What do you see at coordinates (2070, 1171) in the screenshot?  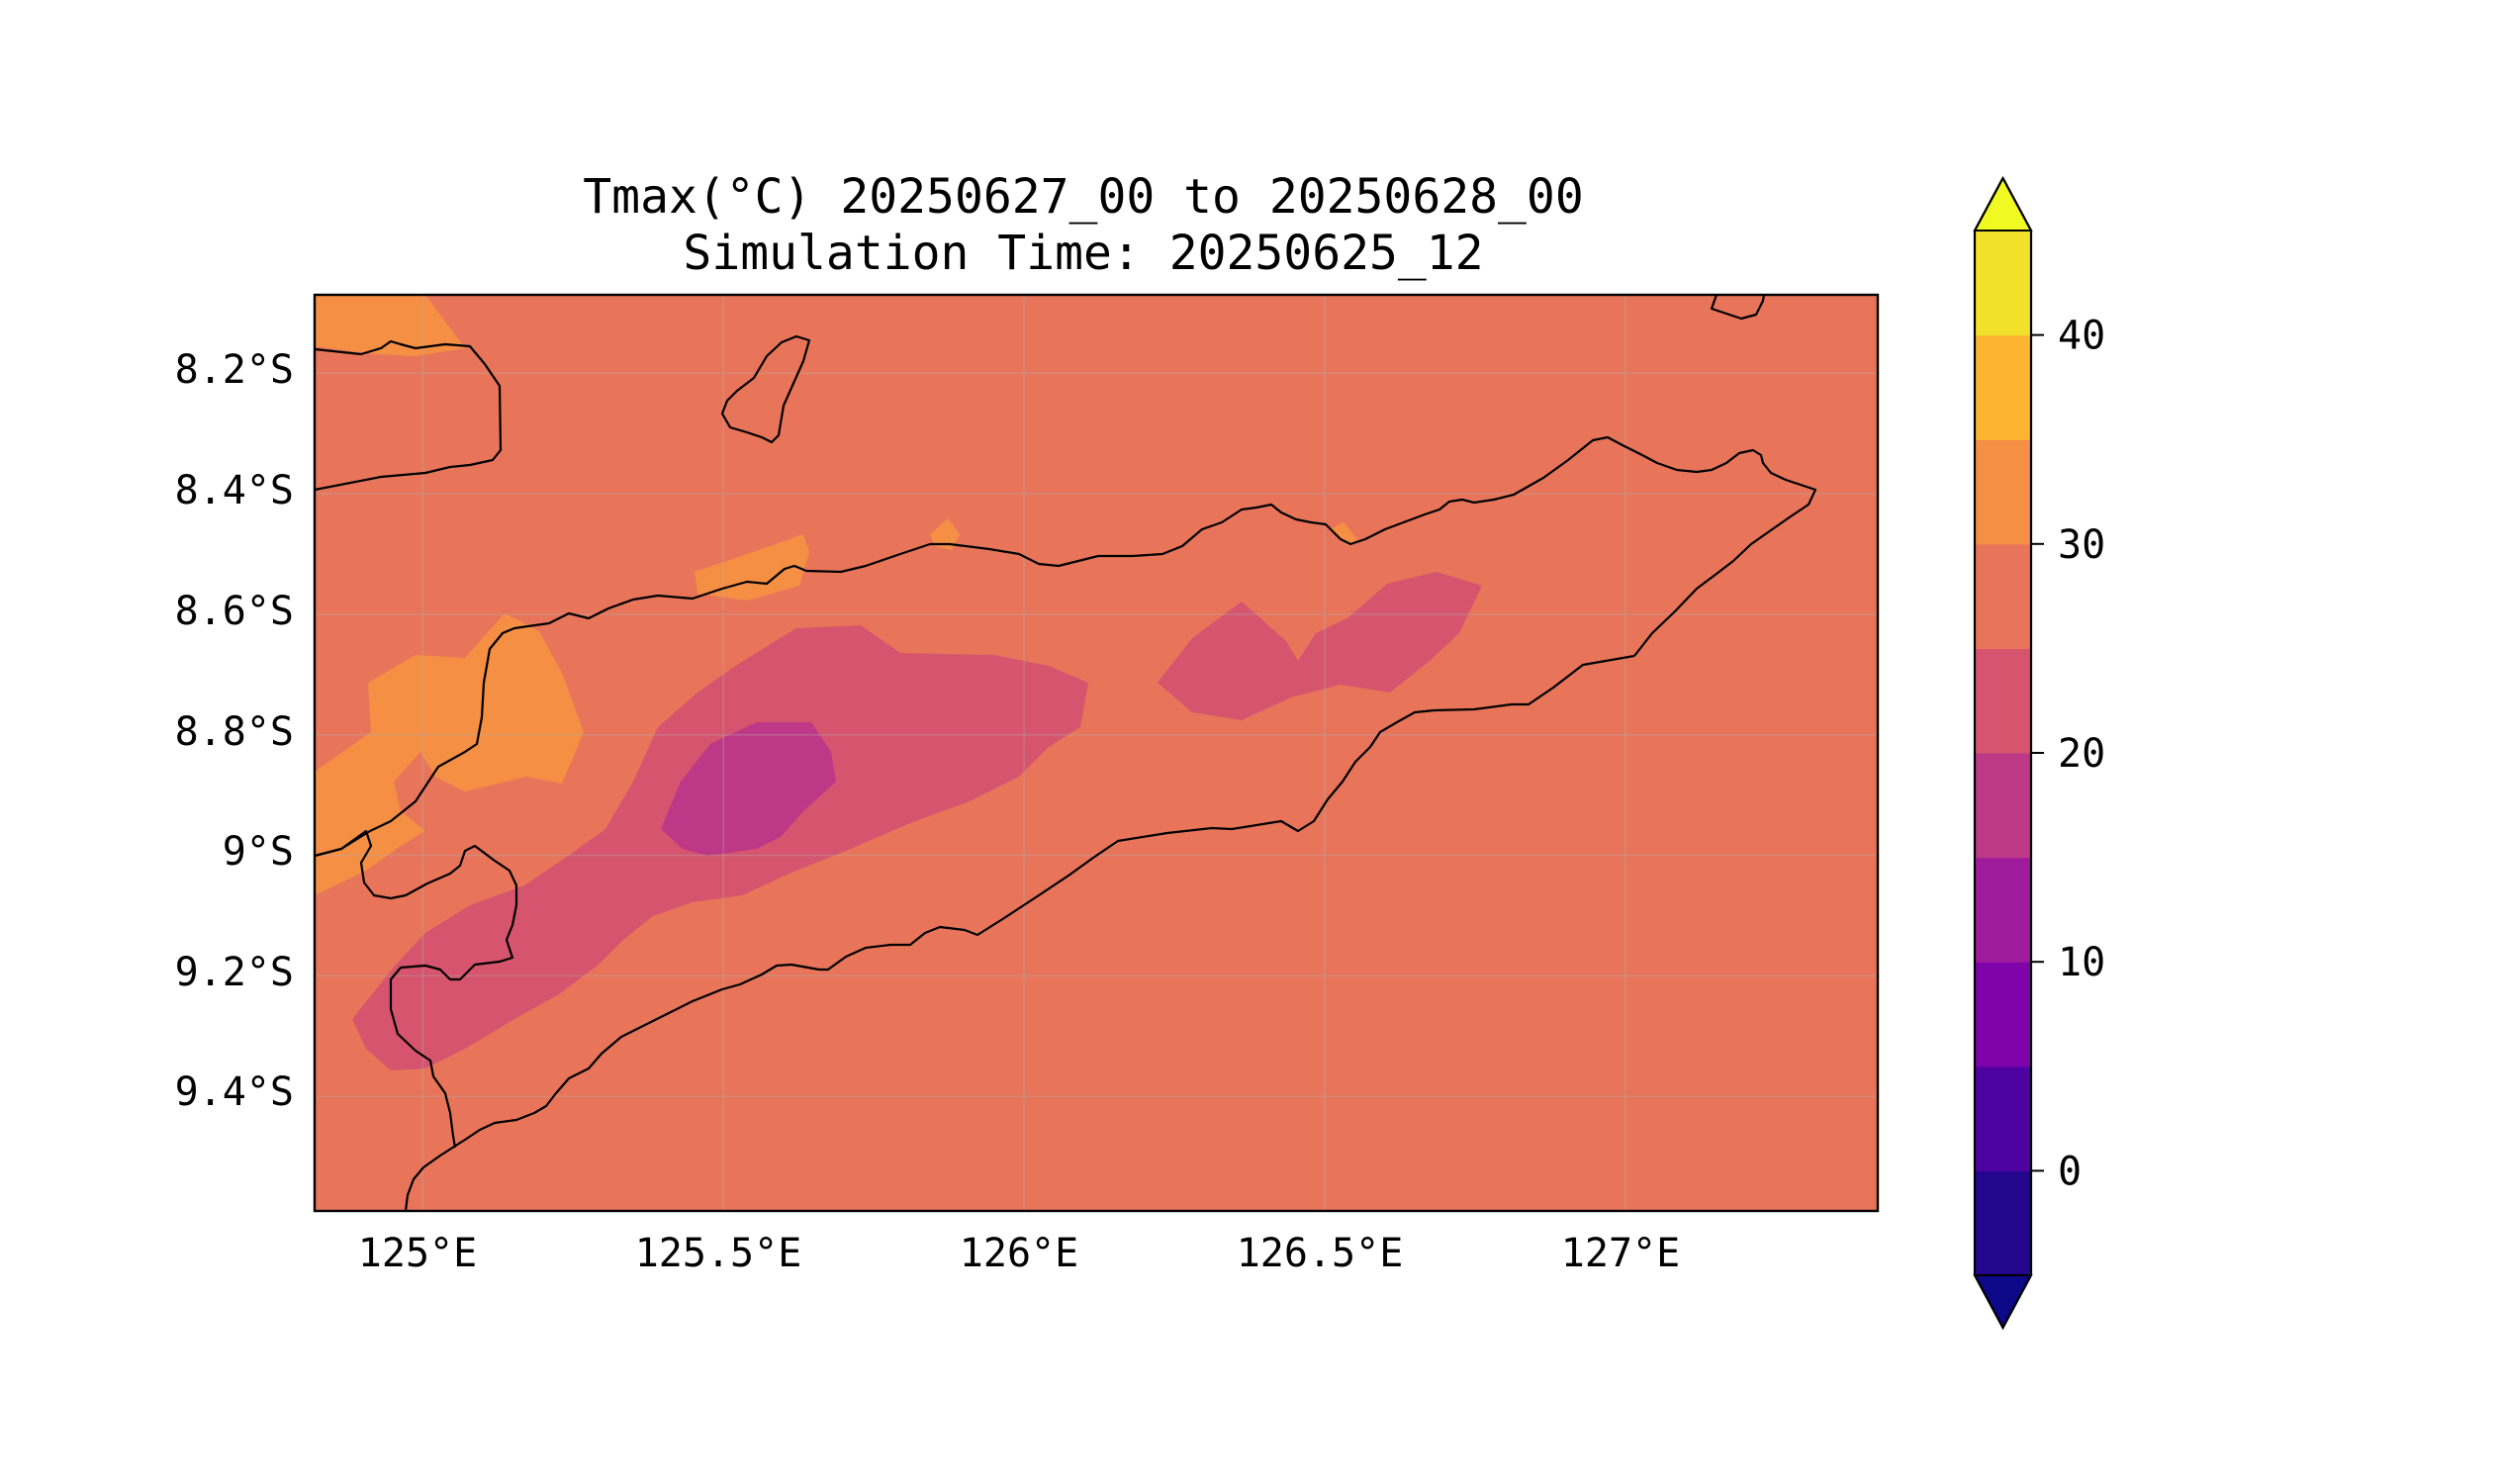 I see `colorbar-tick-label: 0` at bounding box center [2070, 1171].